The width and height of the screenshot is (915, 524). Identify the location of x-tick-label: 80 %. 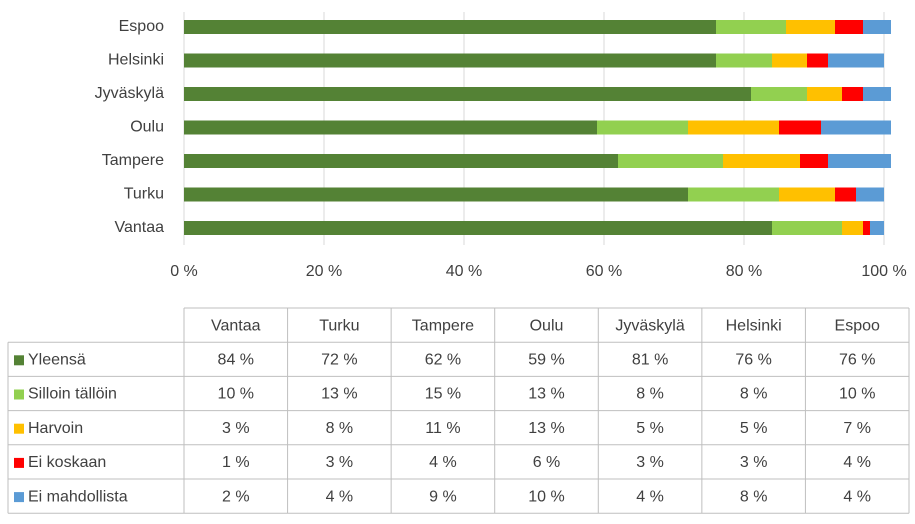
(744, 271).